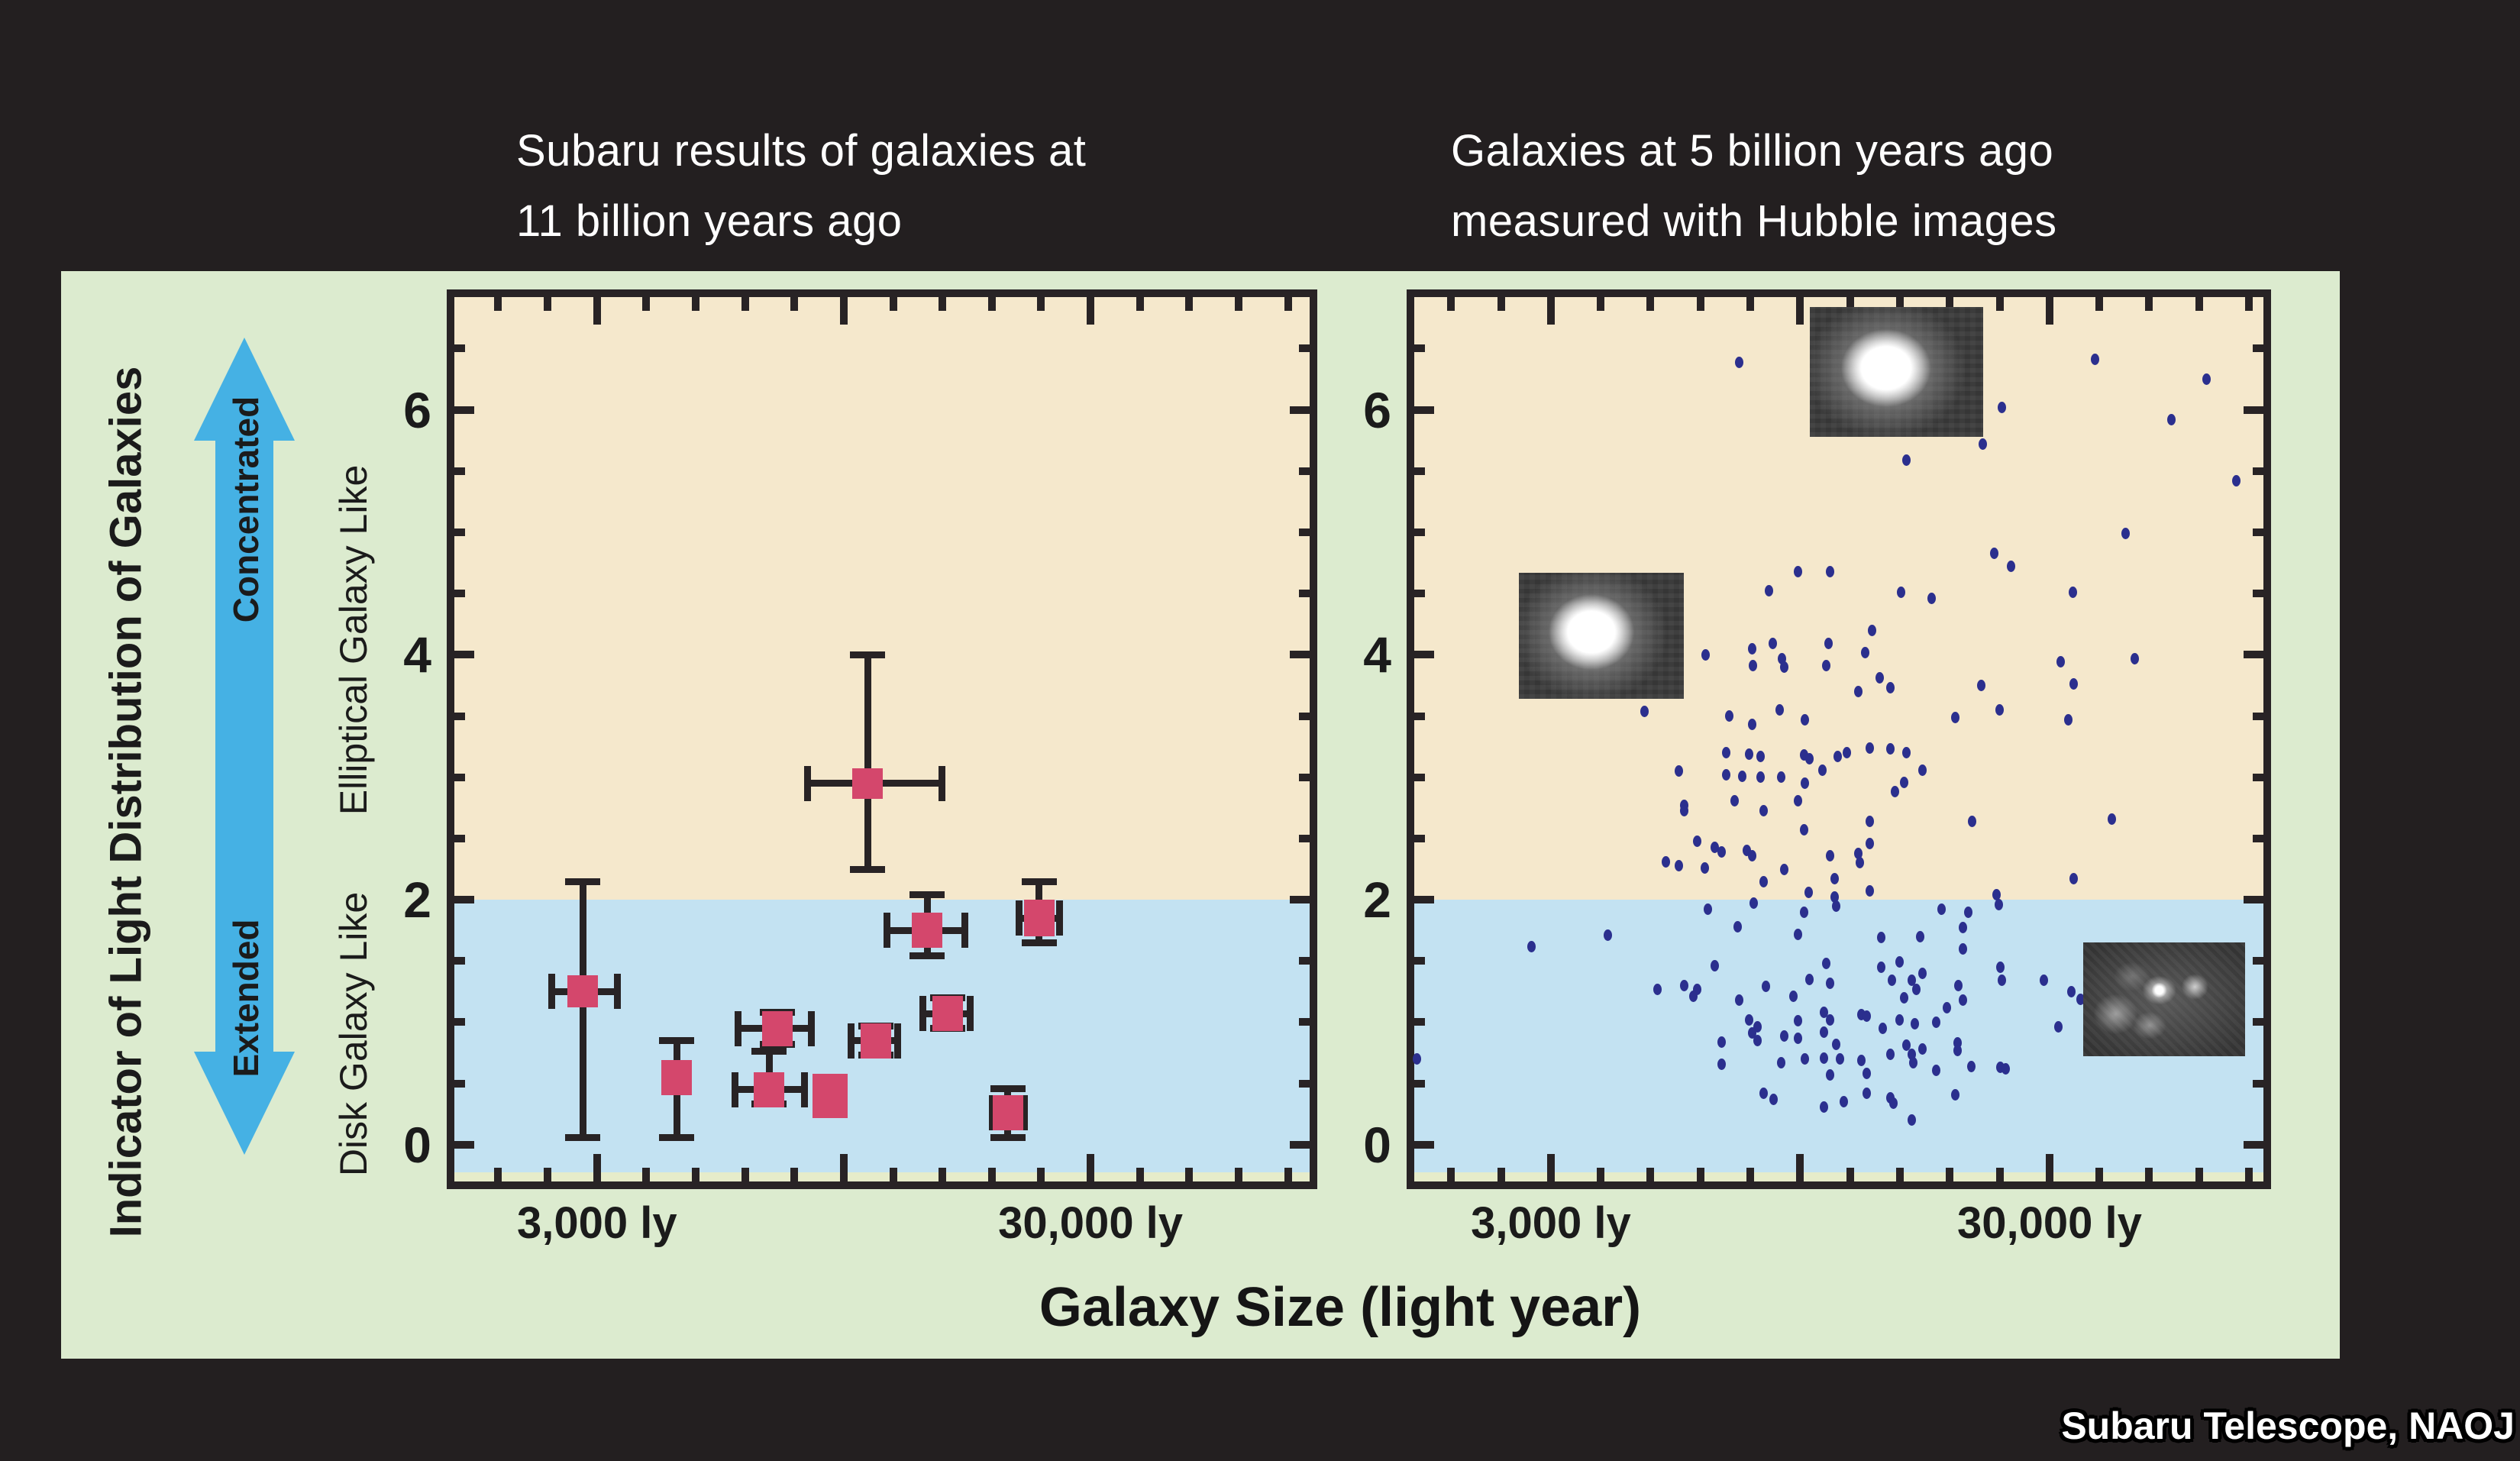  Describe the element at coordinates (868, 762) in the screenshot. I see `error-bar-vertical` at that location.